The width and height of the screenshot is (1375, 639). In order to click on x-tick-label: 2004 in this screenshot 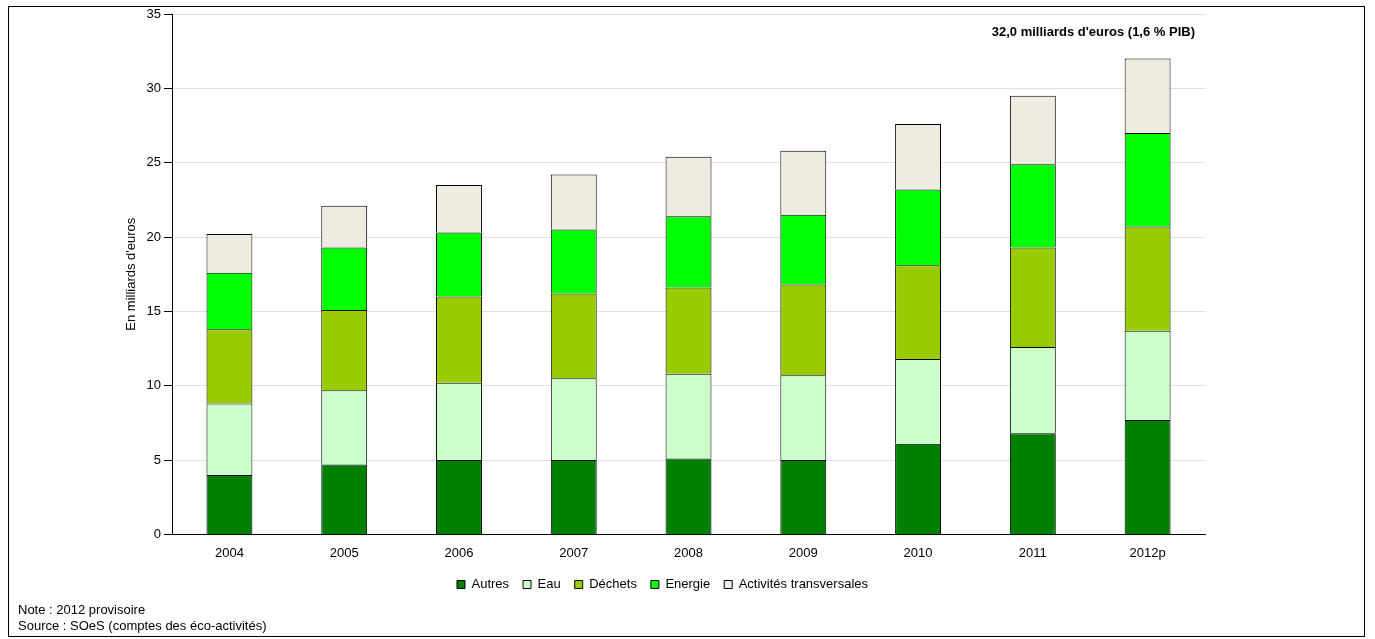, I will do `click(229, 552)`.